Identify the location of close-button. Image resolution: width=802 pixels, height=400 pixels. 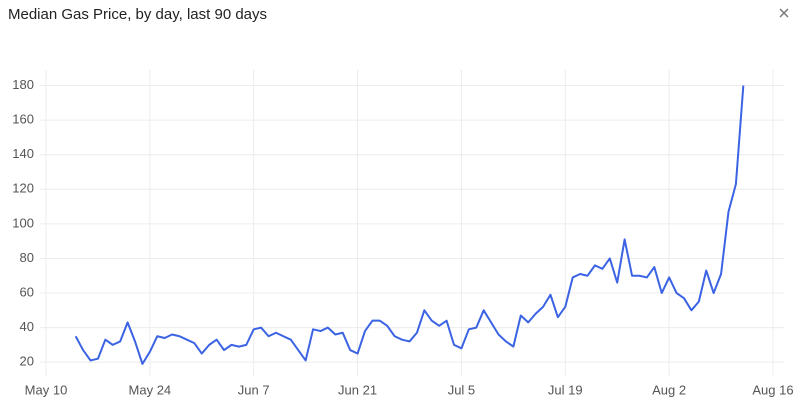
(784, 13).